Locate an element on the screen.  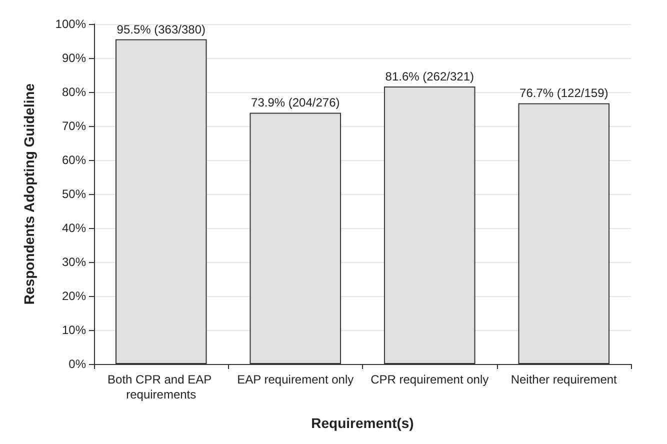
x-axis-title: Requirement(s) is located at coordinates (362, 423).